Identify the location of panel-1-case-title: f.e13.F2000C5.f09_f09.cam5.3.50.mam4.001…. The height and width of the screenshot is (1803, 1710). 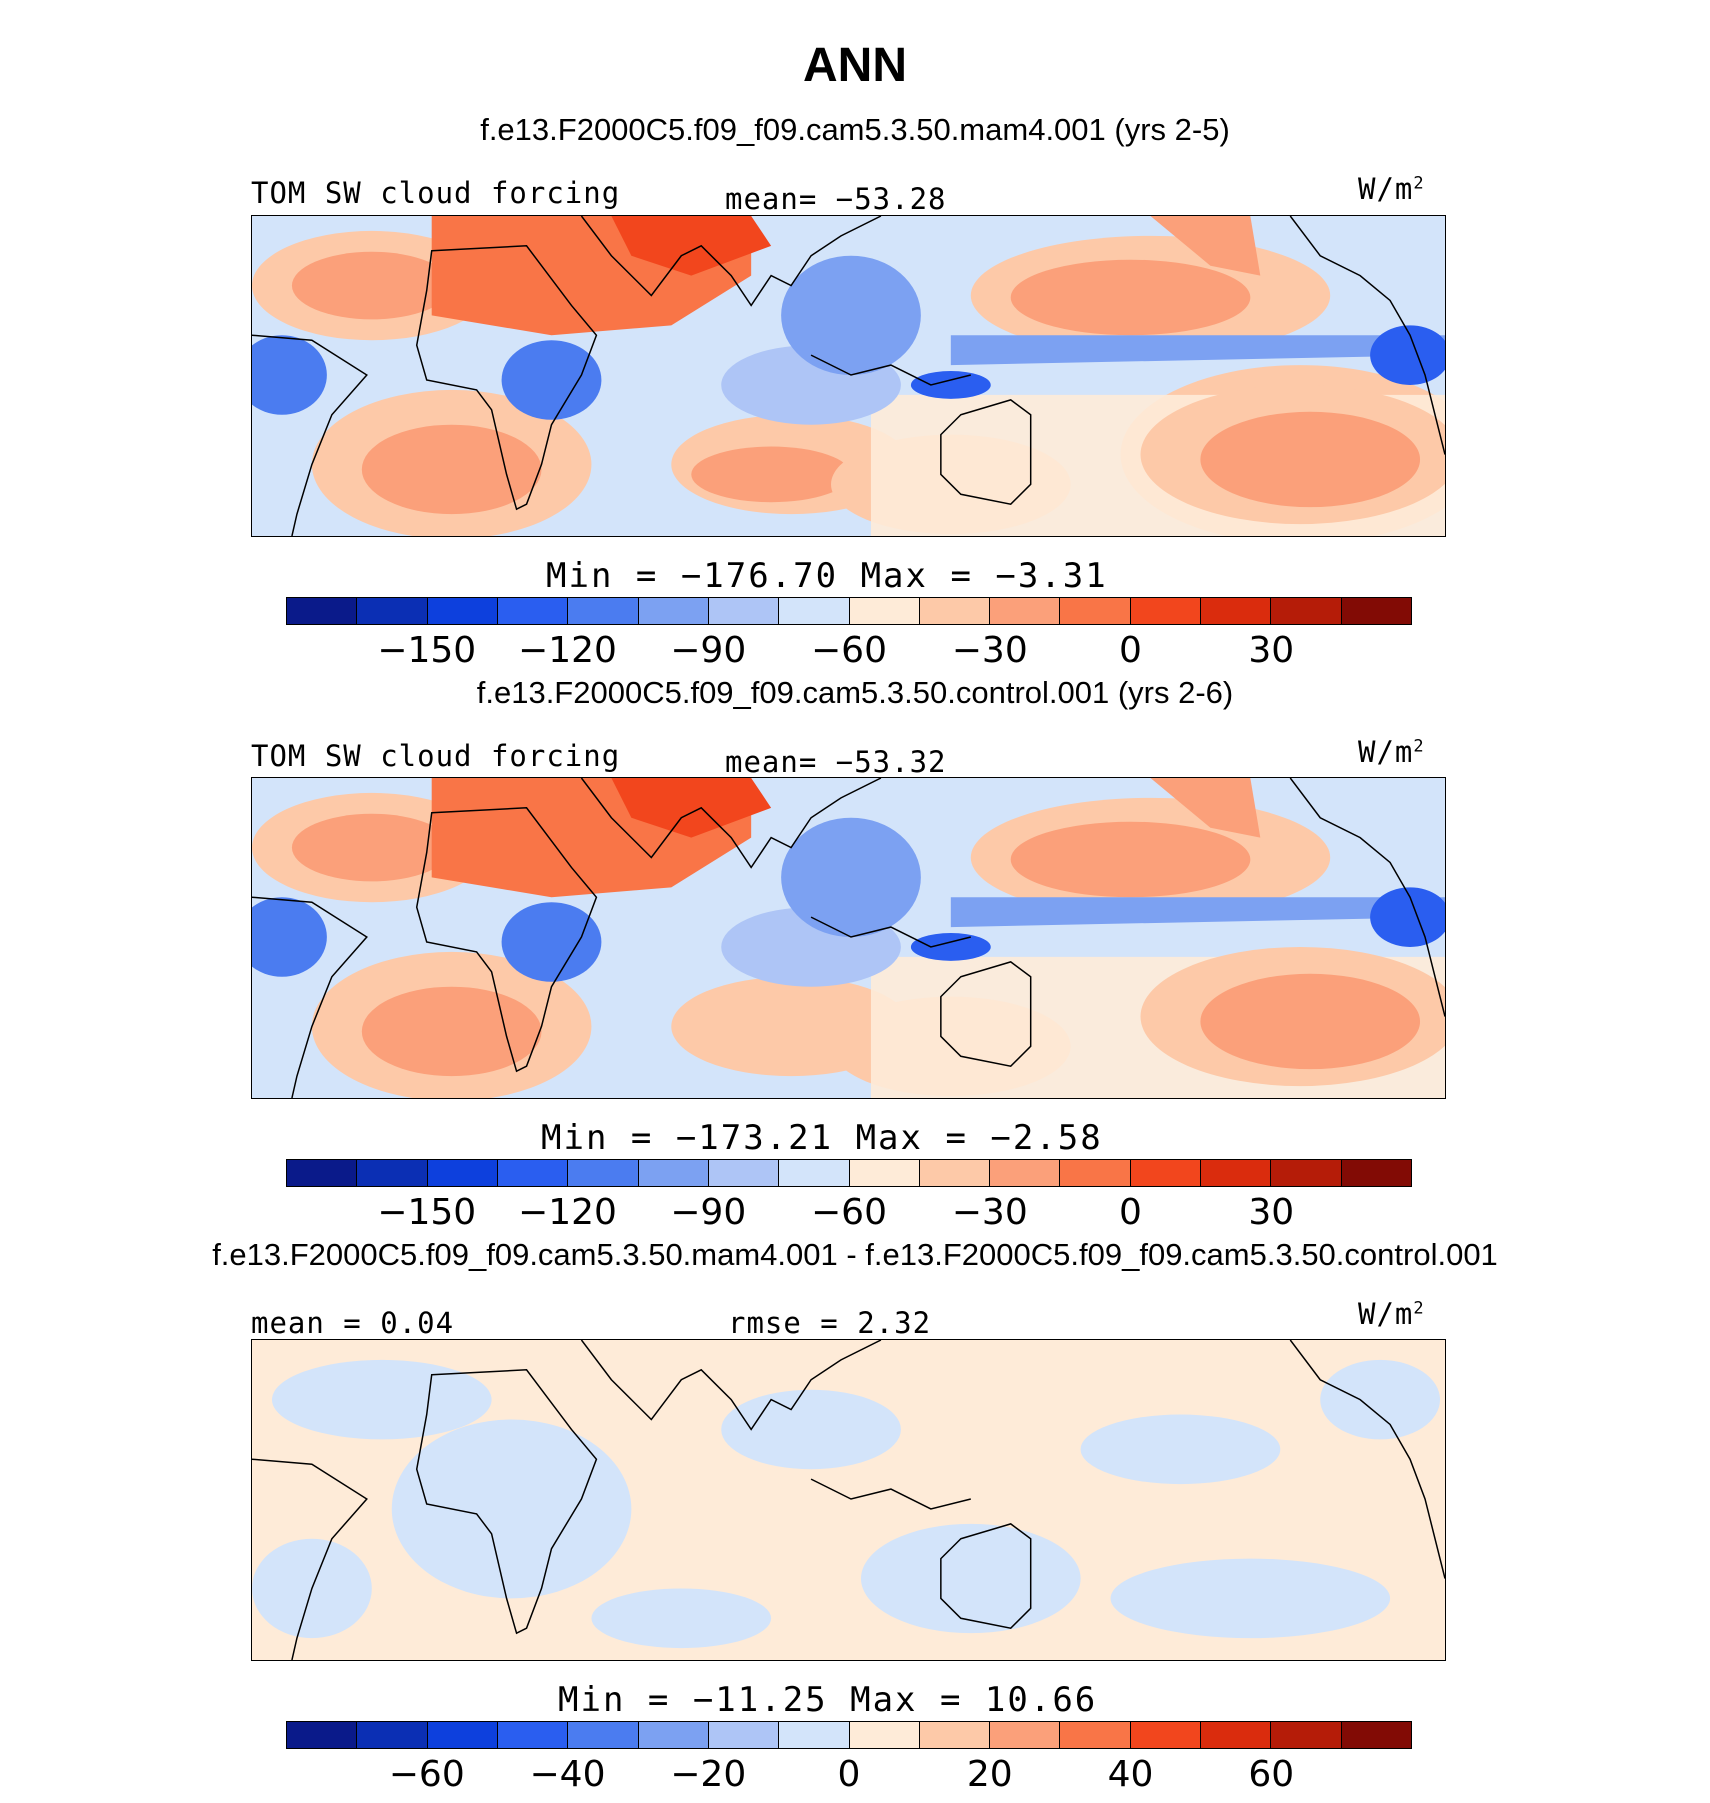
(855, 129).